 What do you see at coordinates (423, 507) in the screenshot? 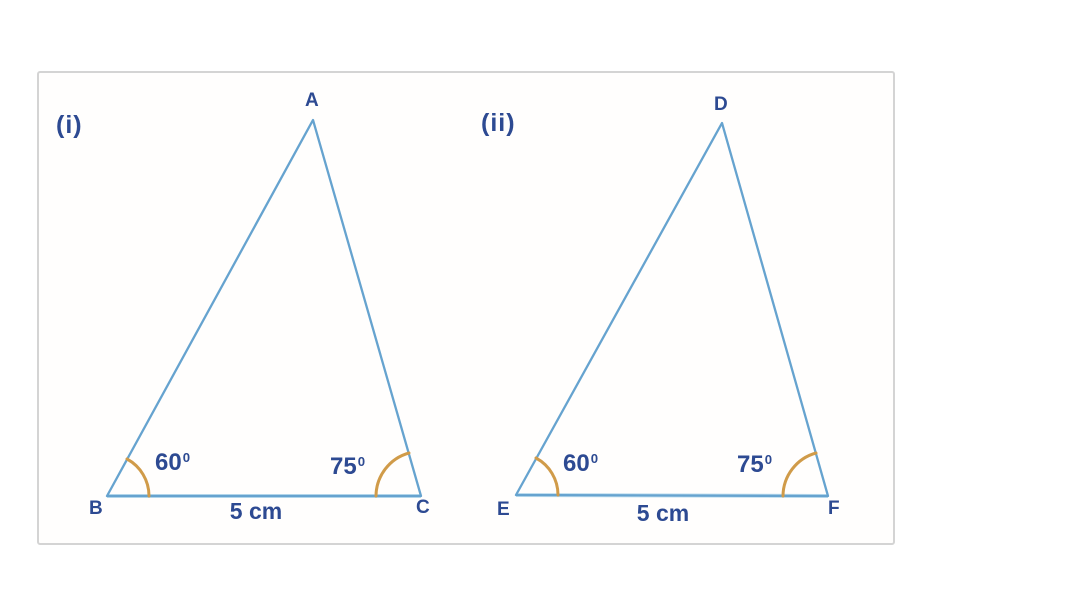
I see `vertex-label-c: C` at bounding box center [423, 507].